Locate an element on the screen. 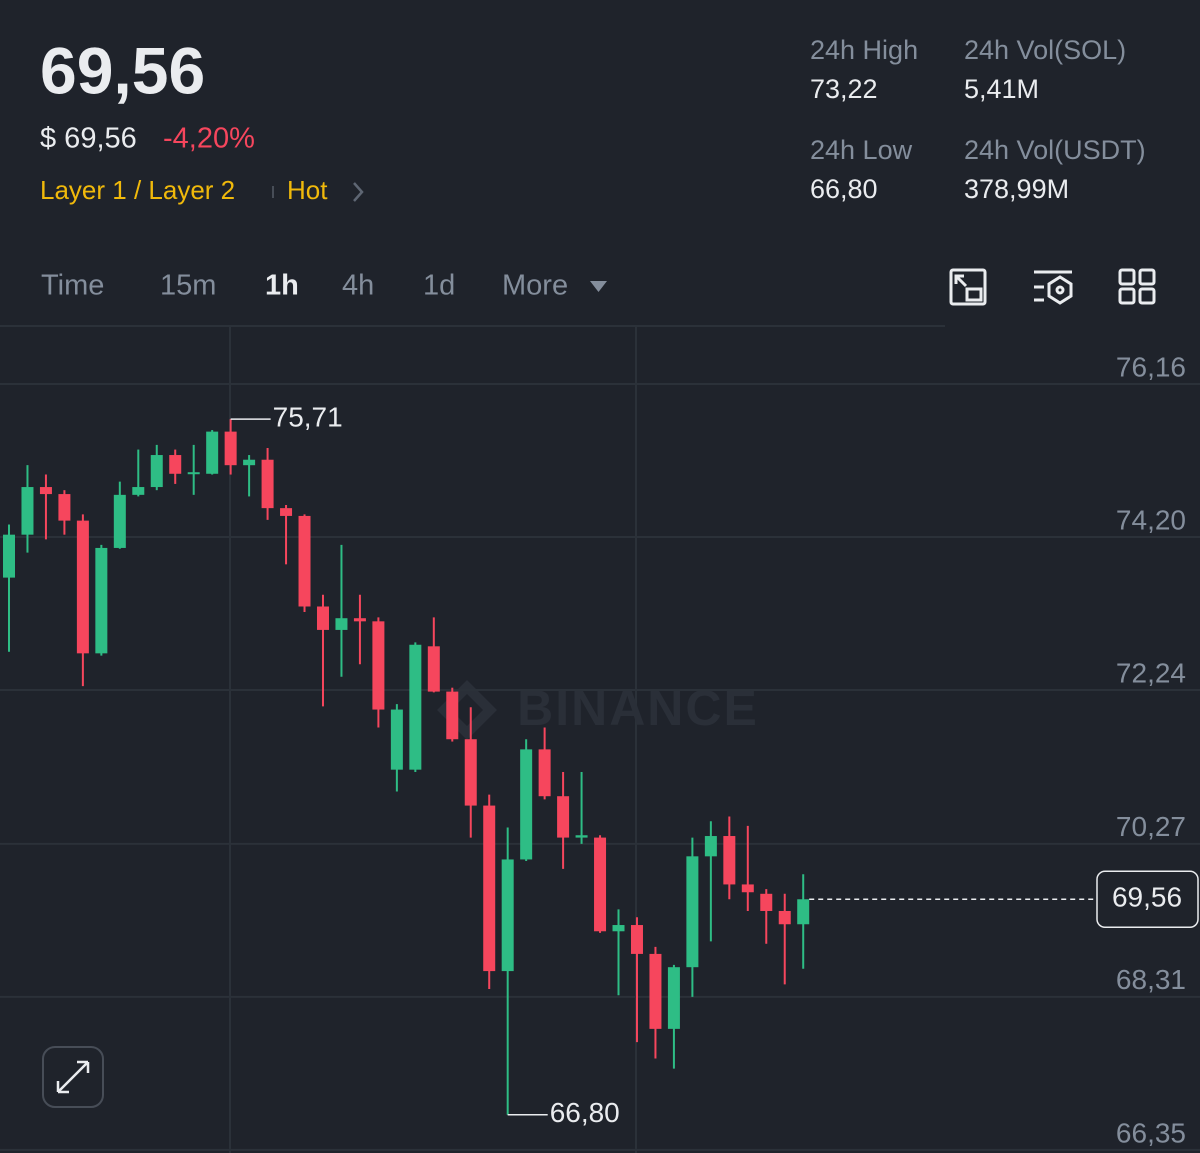 This screenshot has width=1200, height=1153. toolbar-icons is located at coordinates (1052, 287).